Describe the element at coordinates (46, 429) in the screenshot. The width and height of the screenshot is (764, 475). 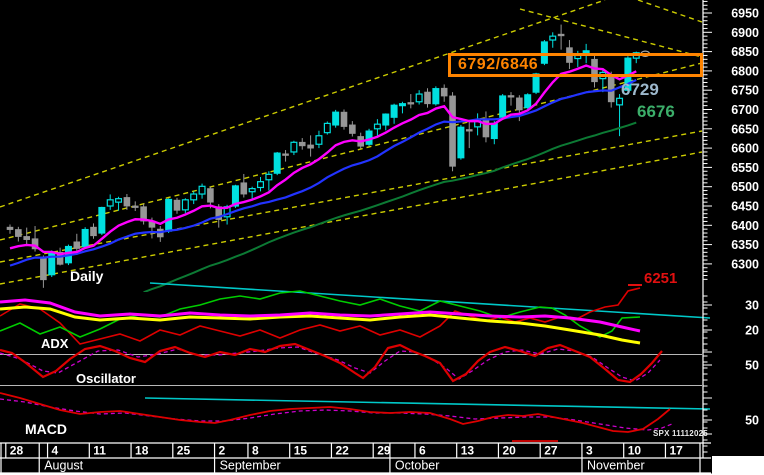
I see `macd-panel-label: MACD` at that location.